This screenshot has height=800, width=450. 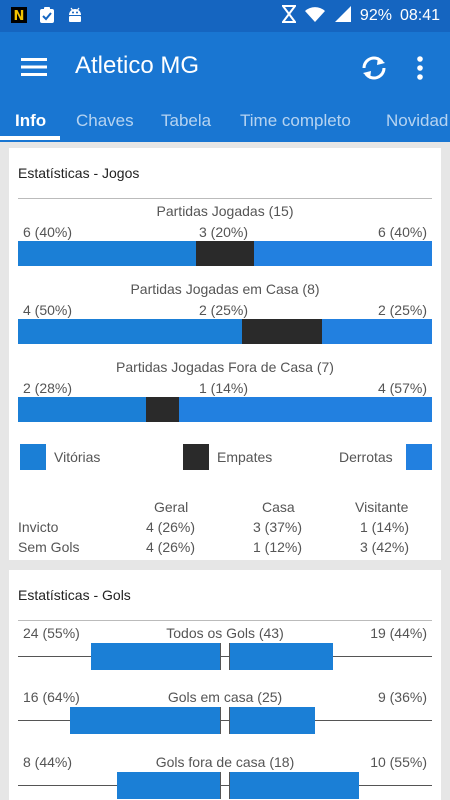 What do you see at coordinates (105, 120) in the screenshot?
I see `tab-chaves: Chaves` at bounding box center [105, 120].